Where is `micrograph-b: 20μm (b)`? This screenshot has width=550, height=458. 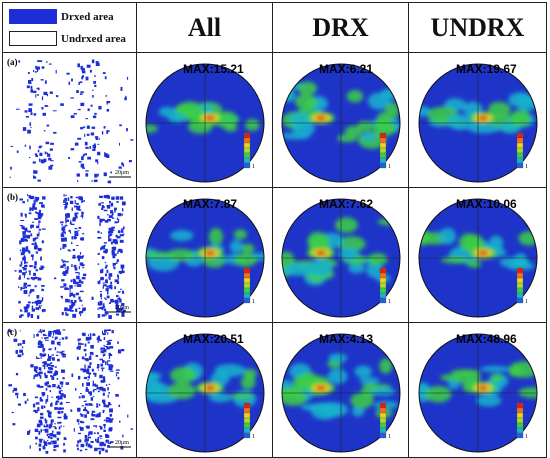 micrograph-b: 20μm (b) is located at coordinates (69, 255).